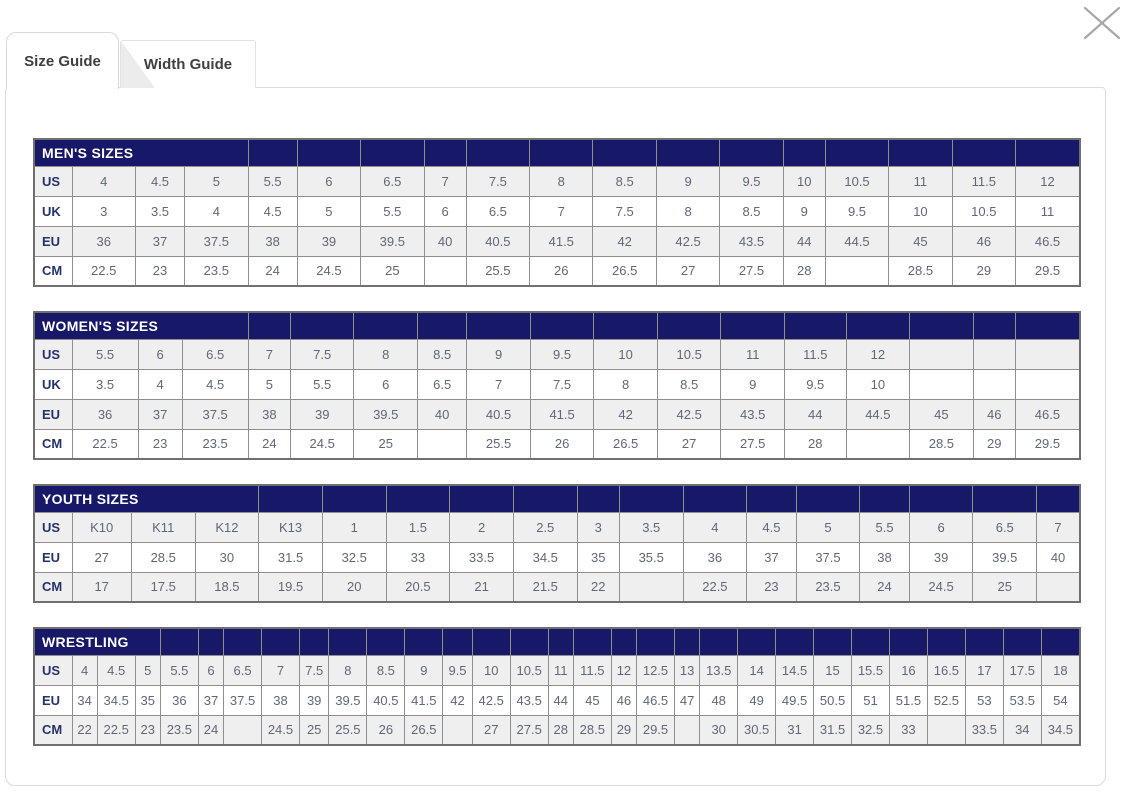  What do you see at coordinates (795, 670) in the screenshot?
I see `size-cell: 14.5` at bounding box center [795, 670].